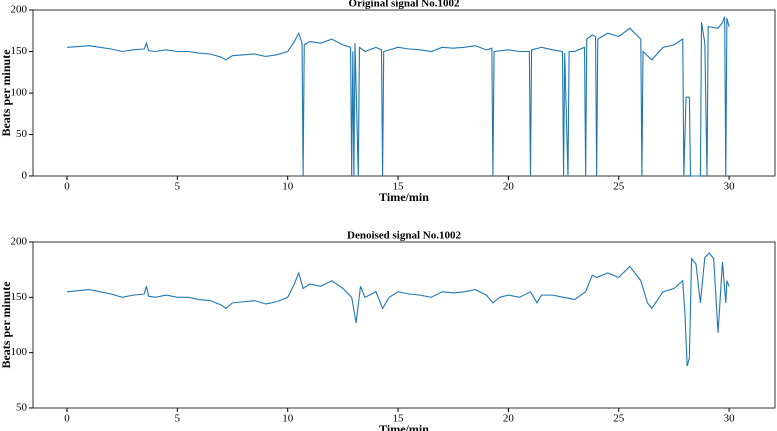  What do you see at coordinates (404, 5) in the screenshot?
I see `chart-title: Original signal No.1002` at bounding box center [404, 5].